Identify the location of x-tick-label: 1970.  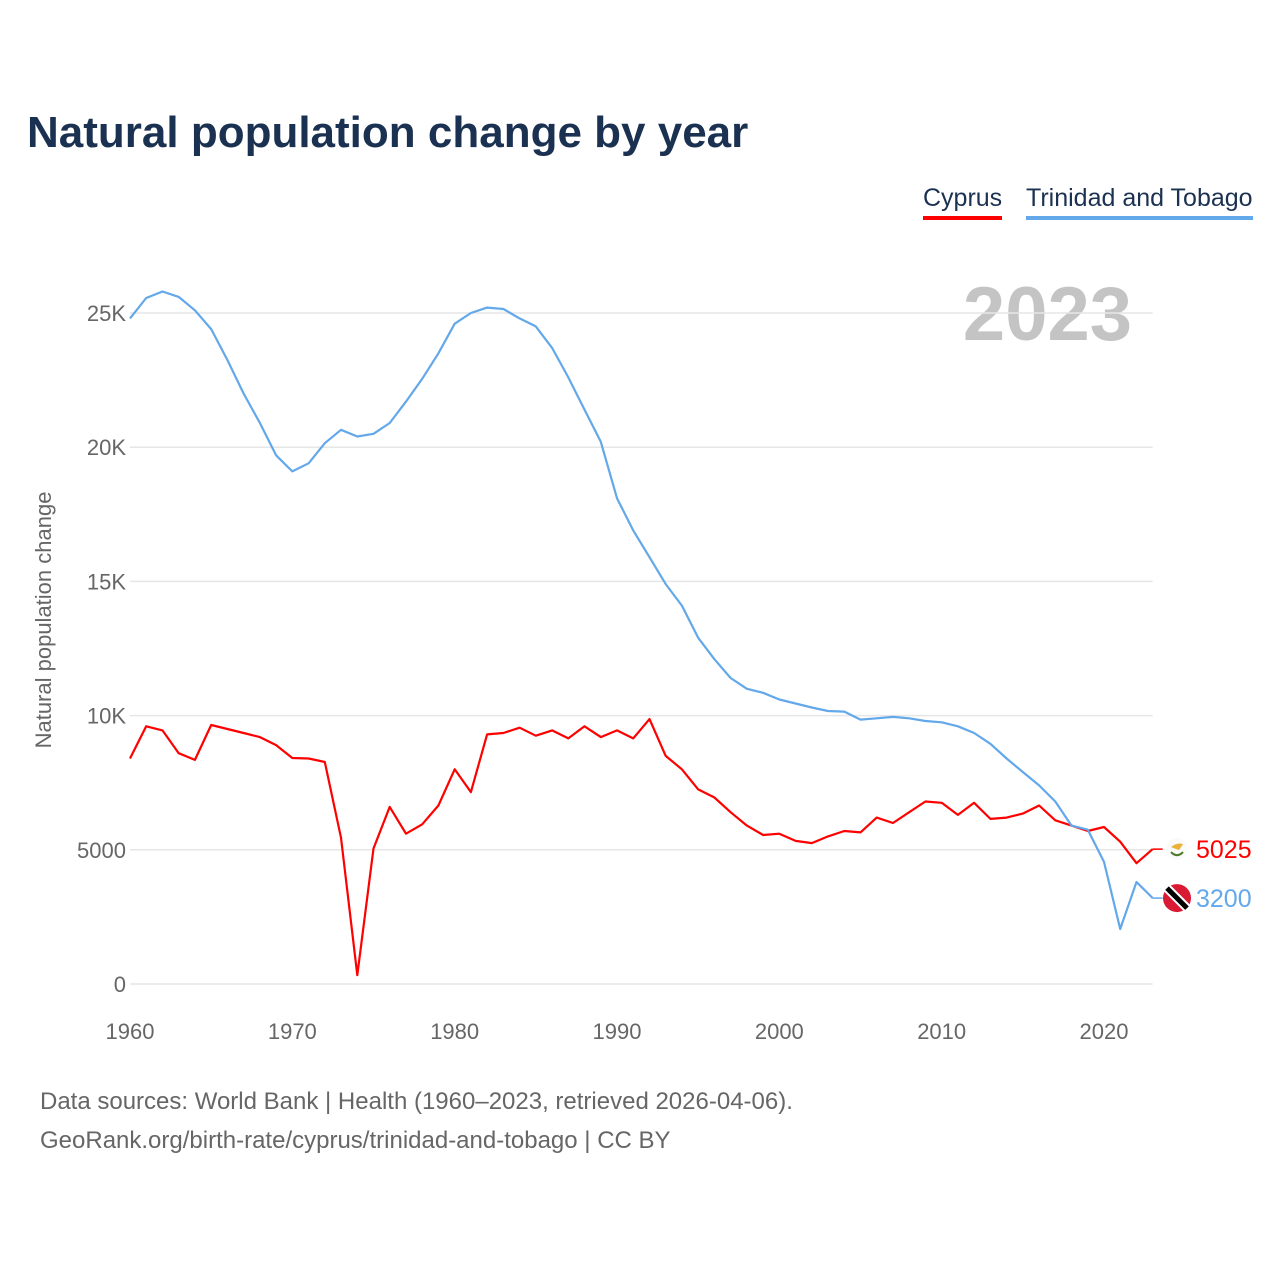
(292, 1031).